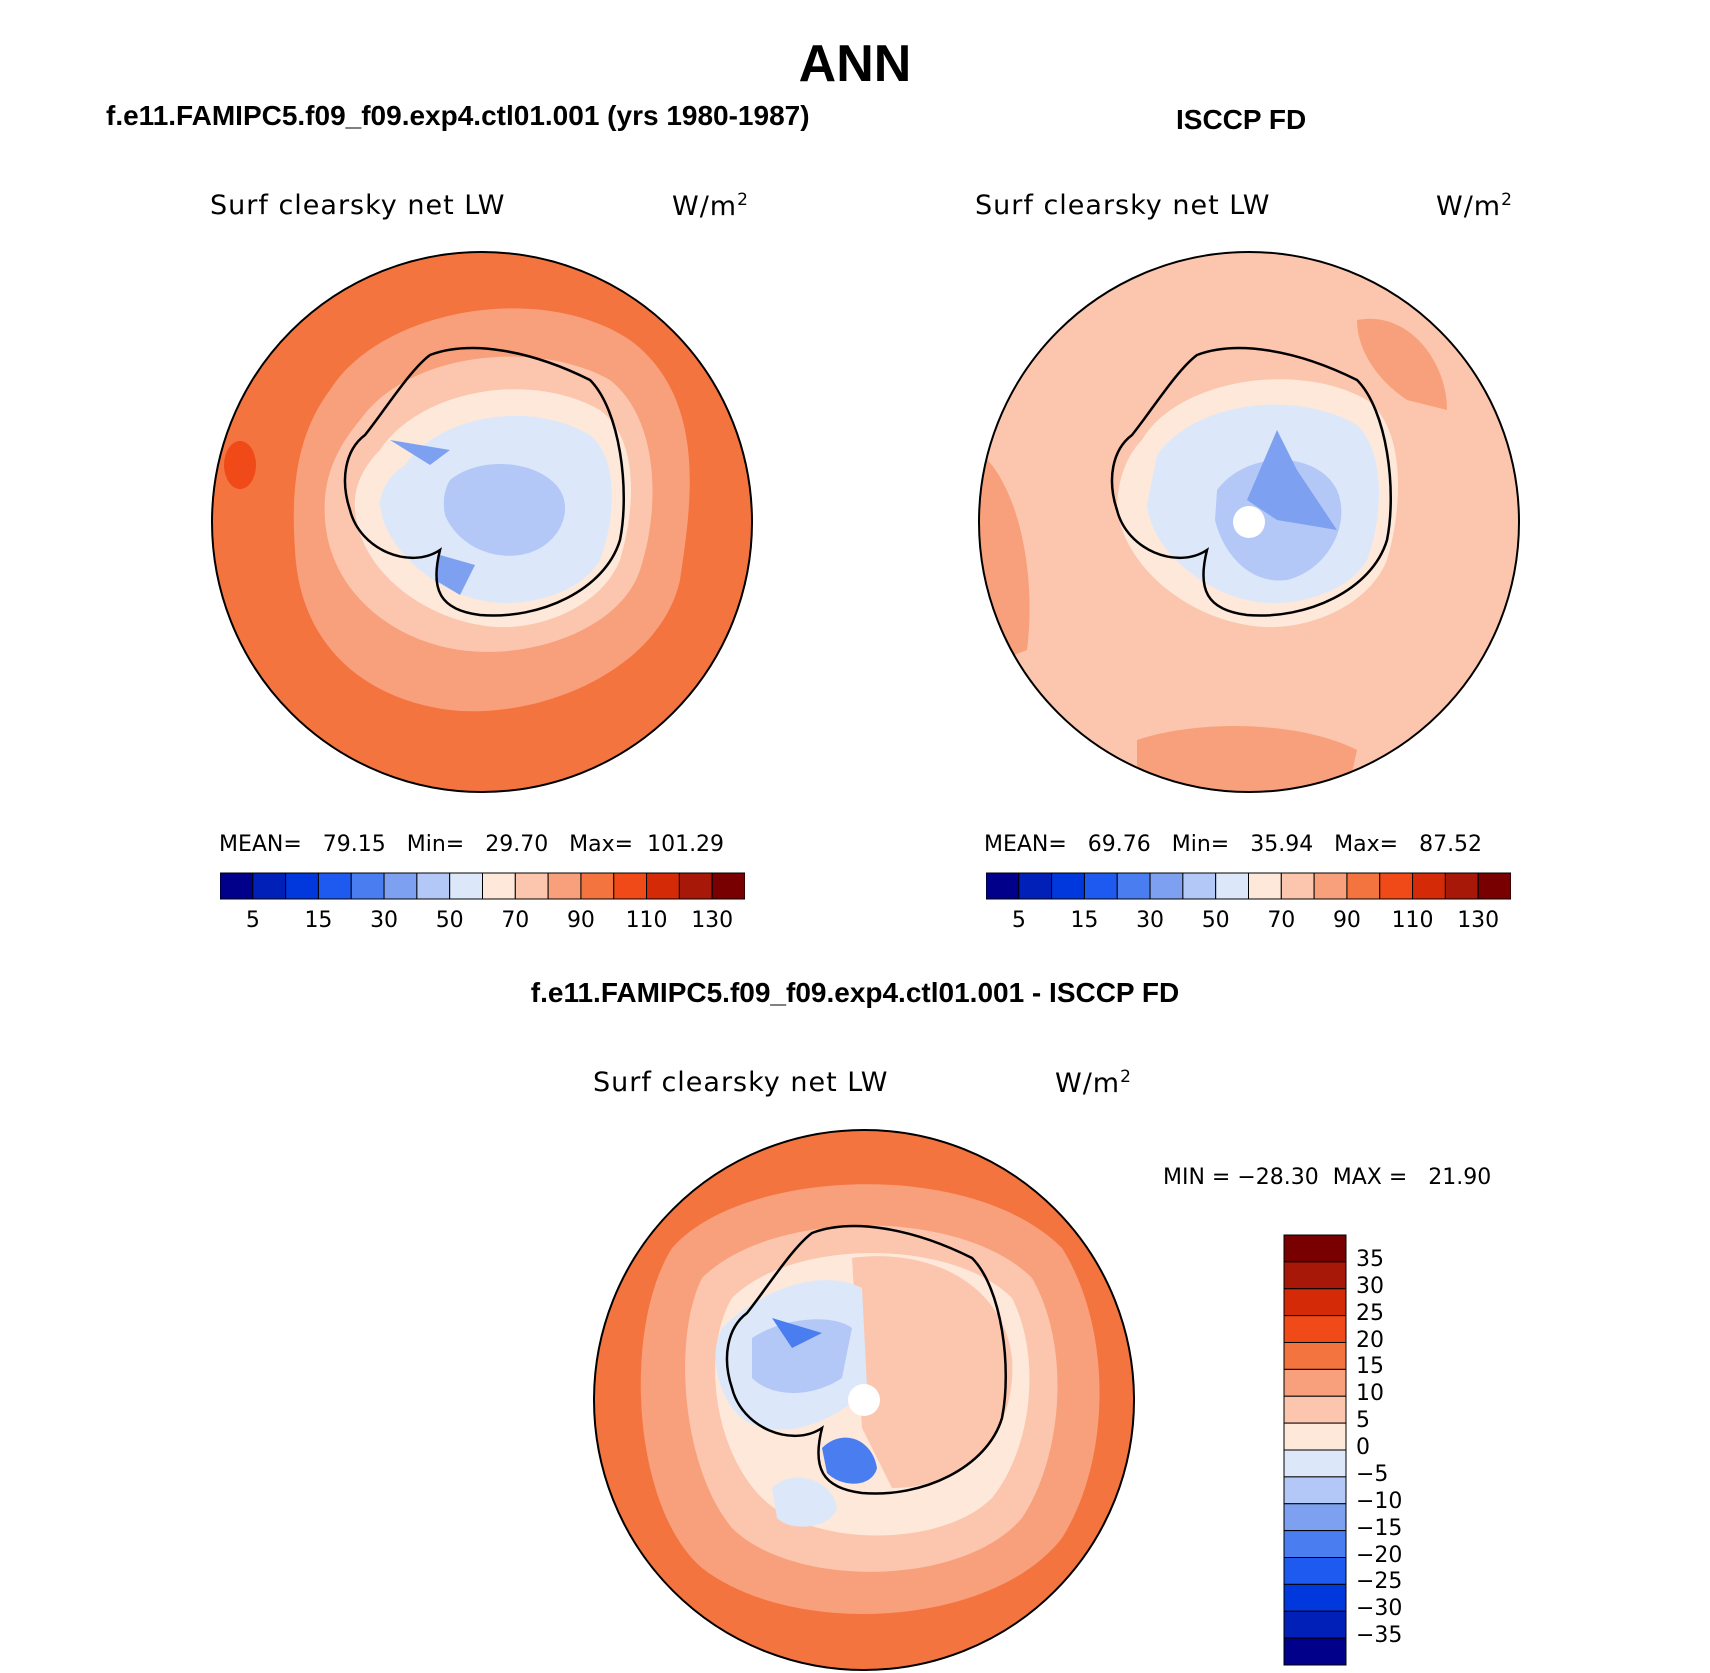 This screenshot has width=1710, height=1673. I want to click on obs-stats: MEAN= 69.76 Min= 35.94 Max= 87.52, so click(1233, 844).